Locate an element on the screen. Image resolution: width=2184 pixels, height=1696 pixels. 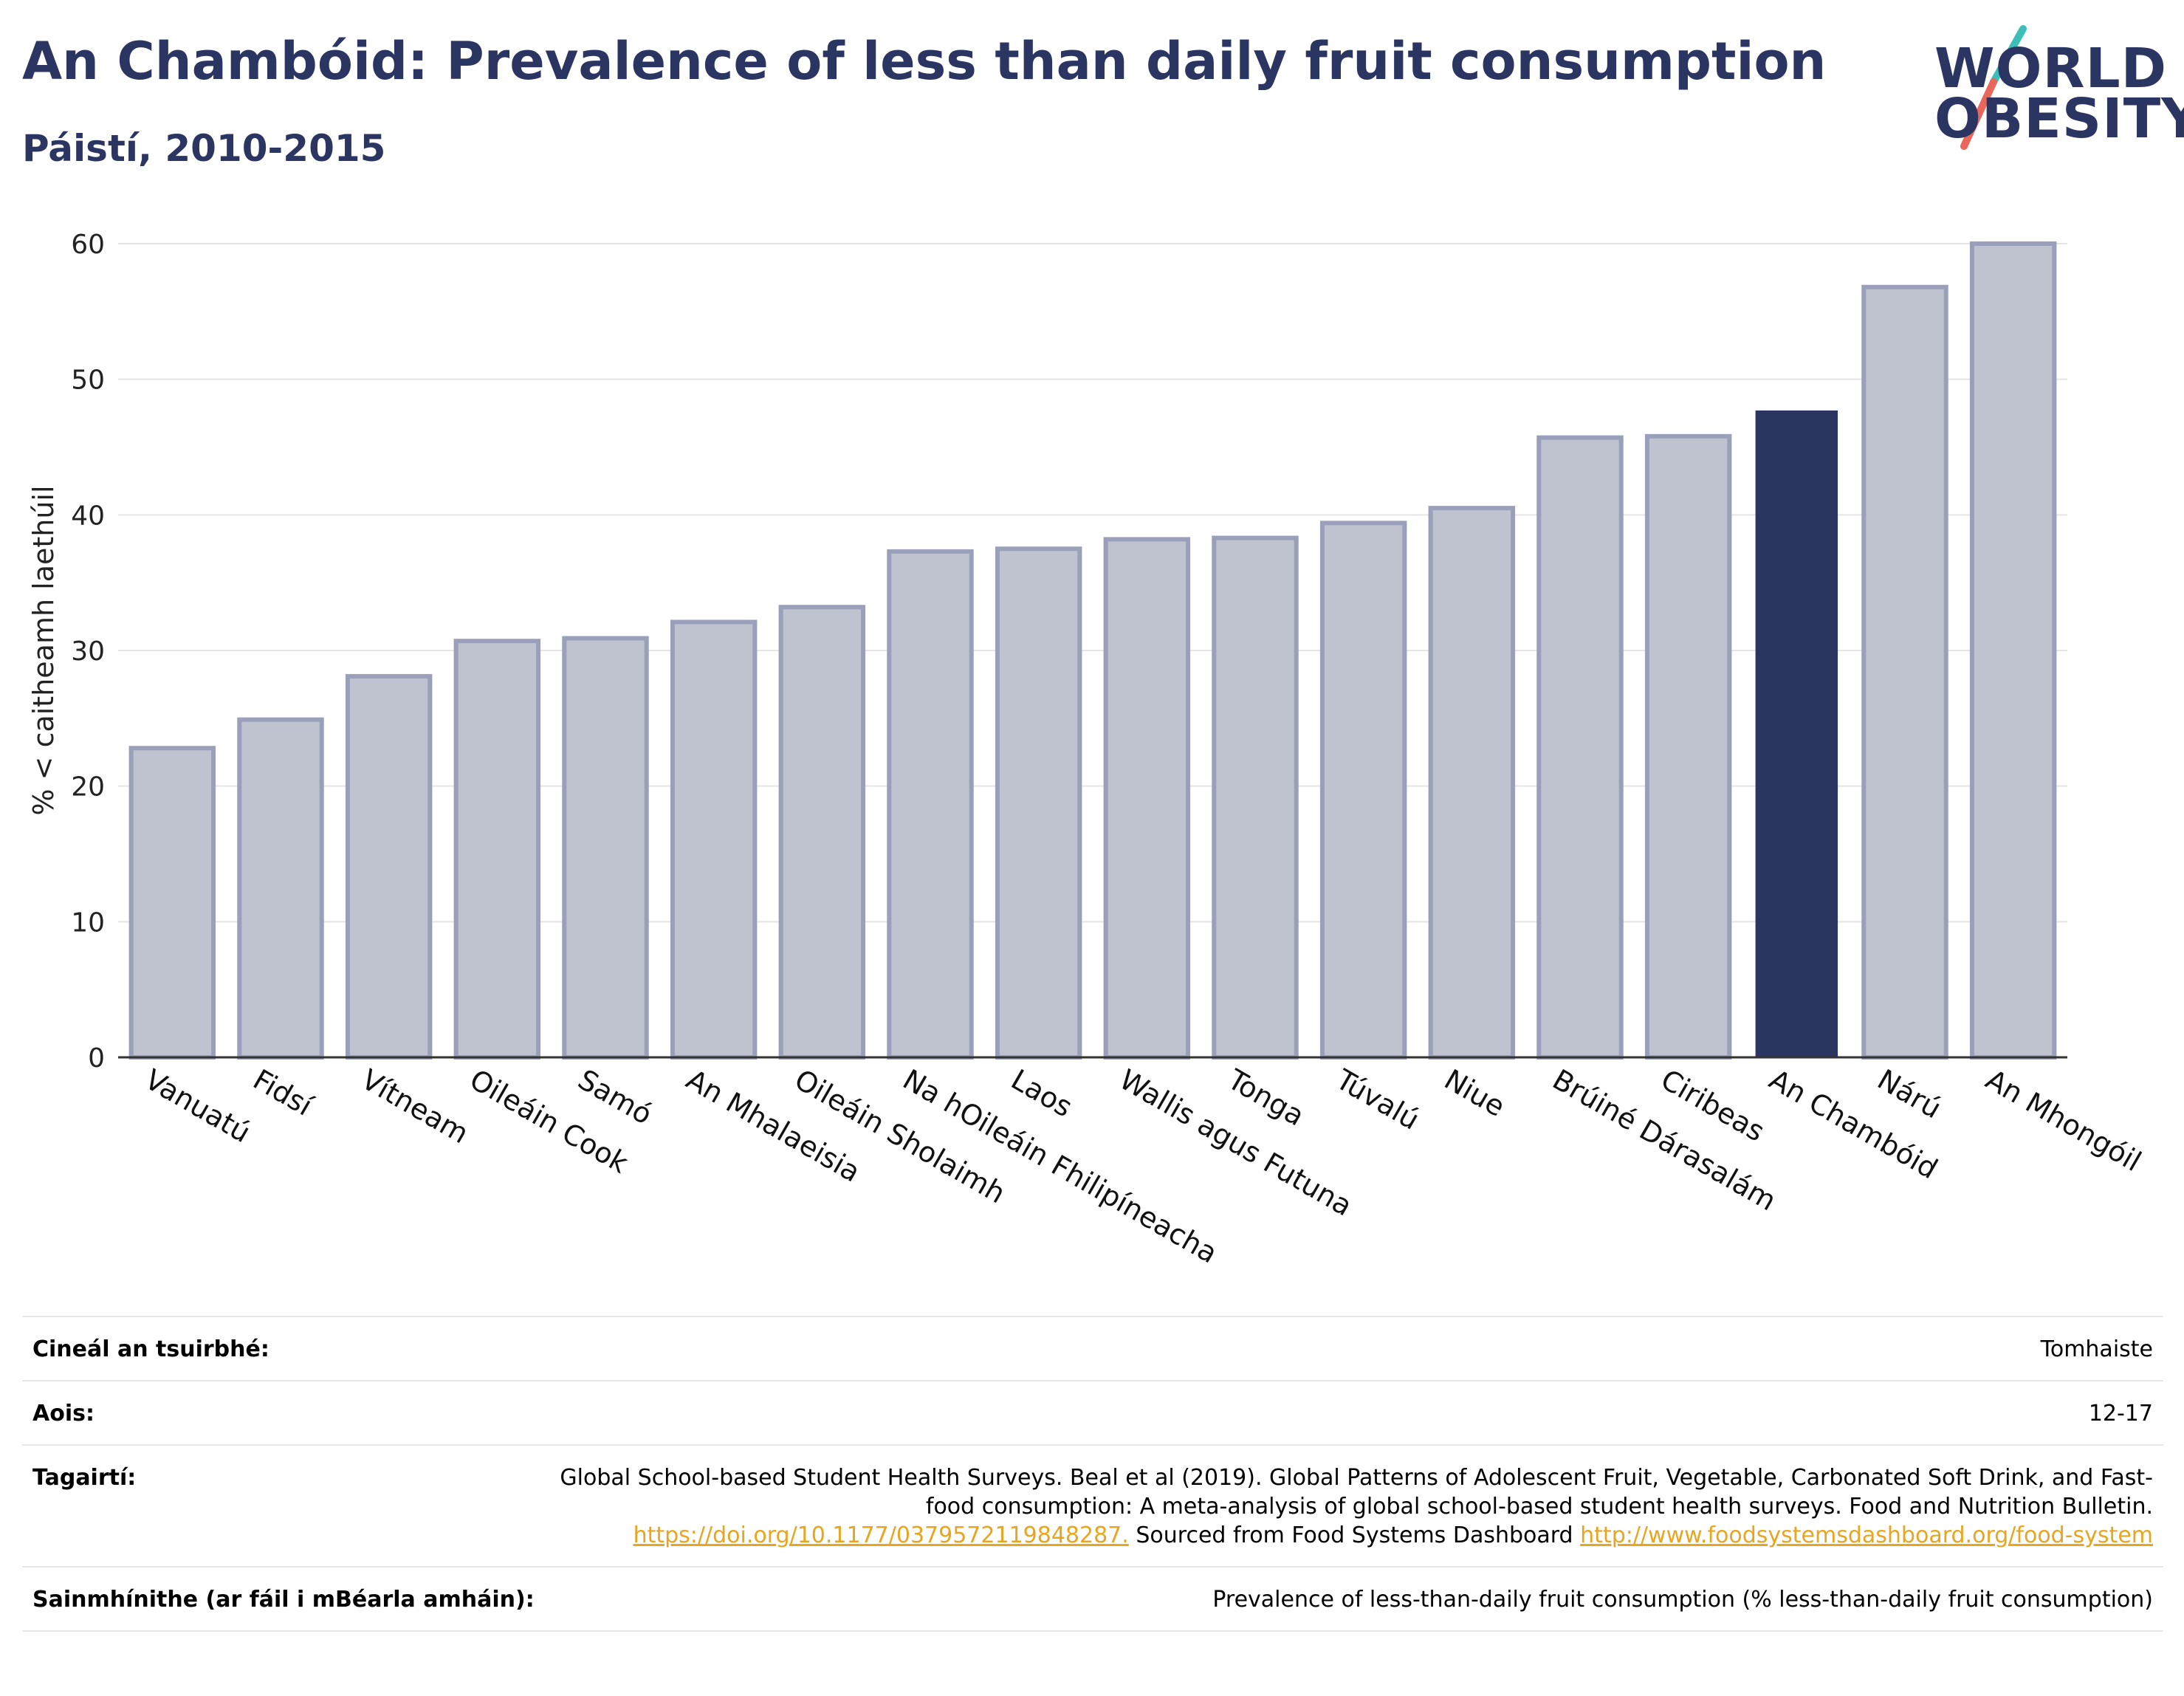
y-tick-label: 30 is located at coordinates (88, 651).